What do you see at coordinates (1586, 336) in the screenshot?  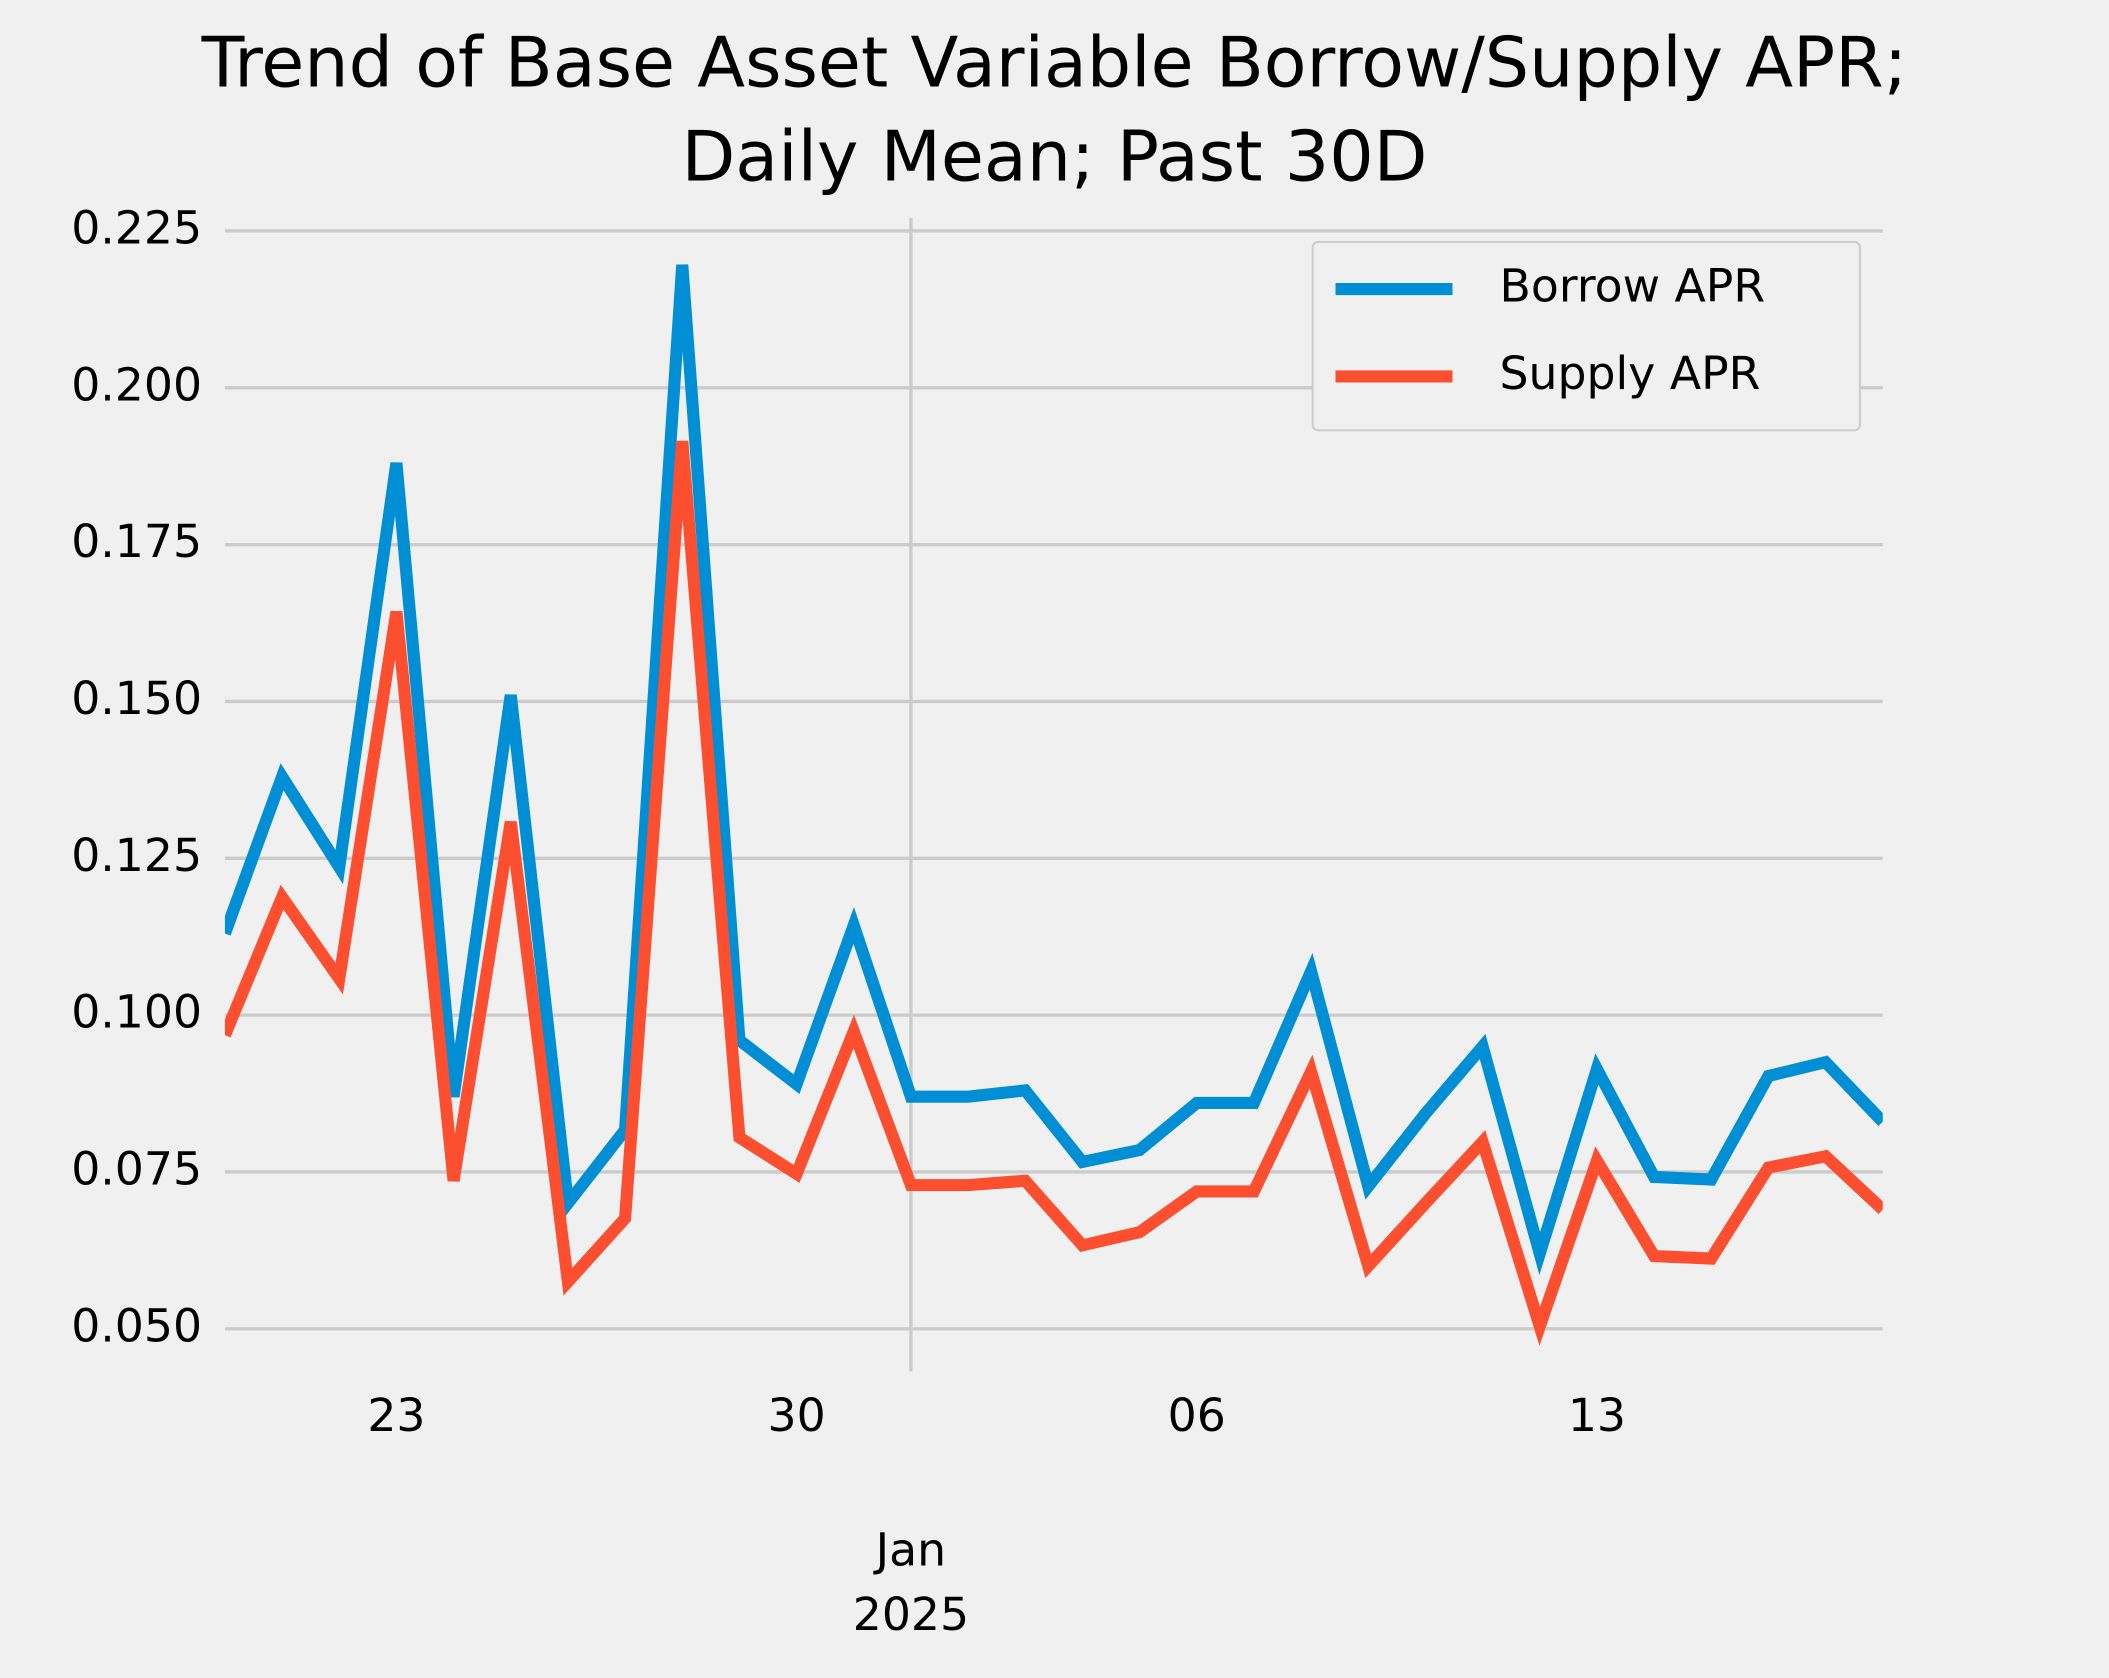 I see `legend: Borrow APR Supply APR` at bounding box center [1586, 336].